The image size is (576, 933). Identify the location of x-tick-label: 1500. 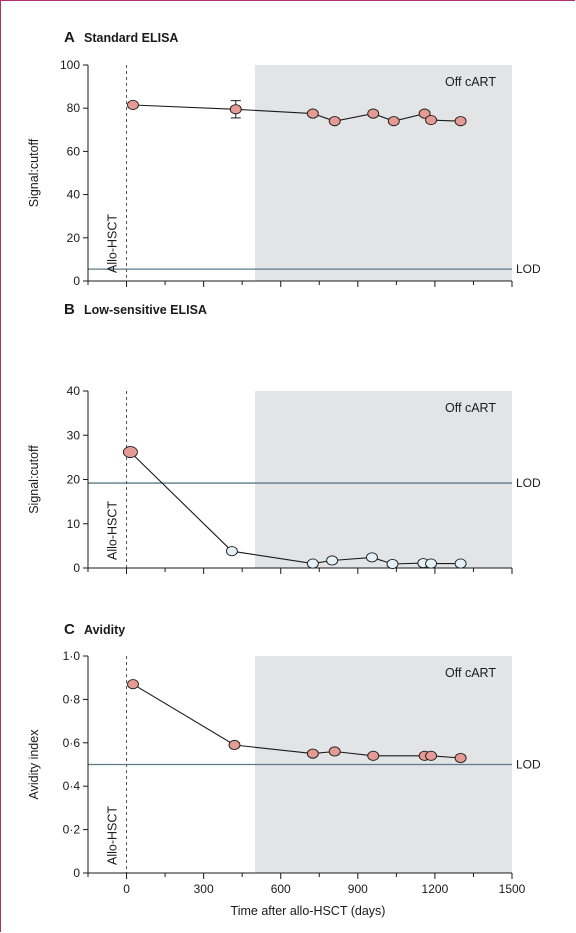
(512, 889).